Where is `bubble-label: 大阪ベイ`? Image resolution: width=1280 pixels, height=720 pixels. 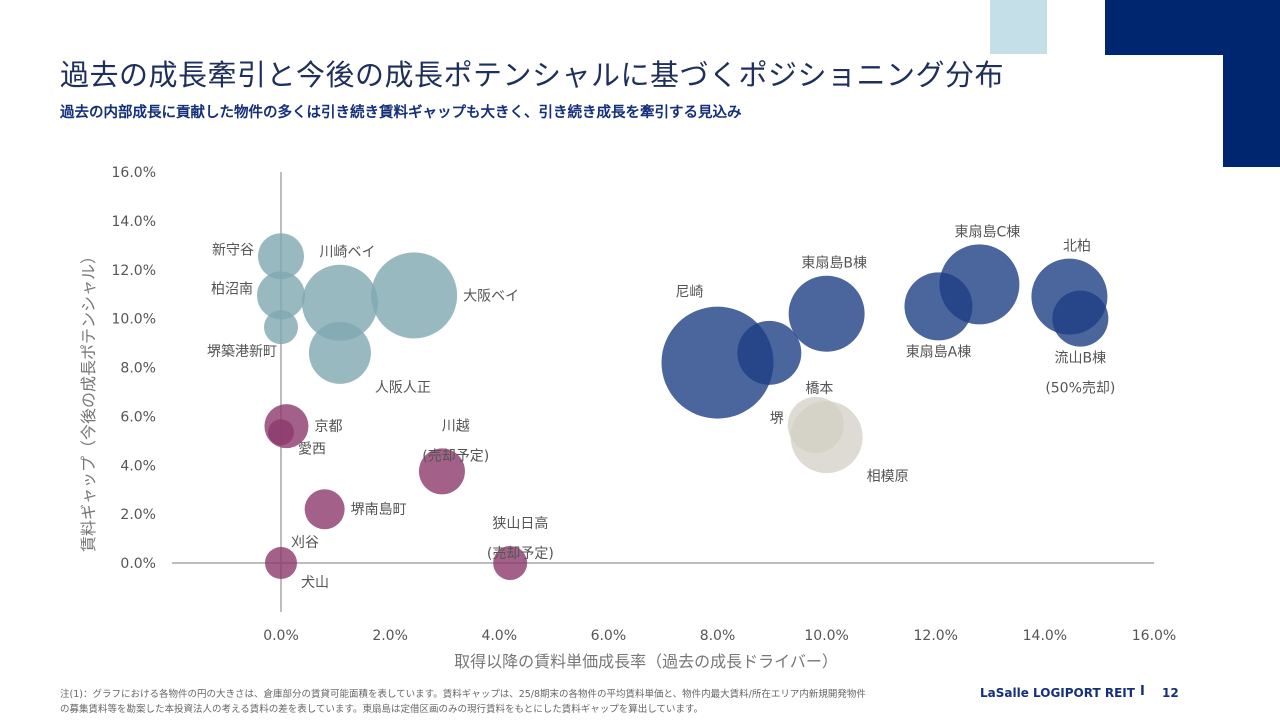 bubble-label: 大阪ベイ is located at coordinates (491, 296).